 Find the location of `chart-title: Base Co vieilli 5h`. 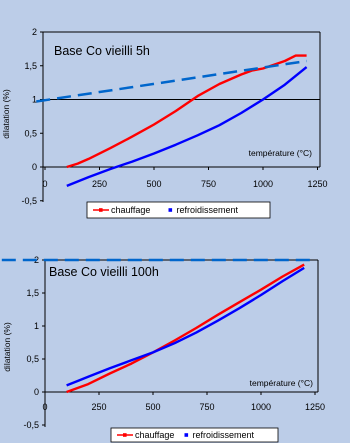

chart-title: Base Co vieilli 5h is located at coordinates (102, 51).